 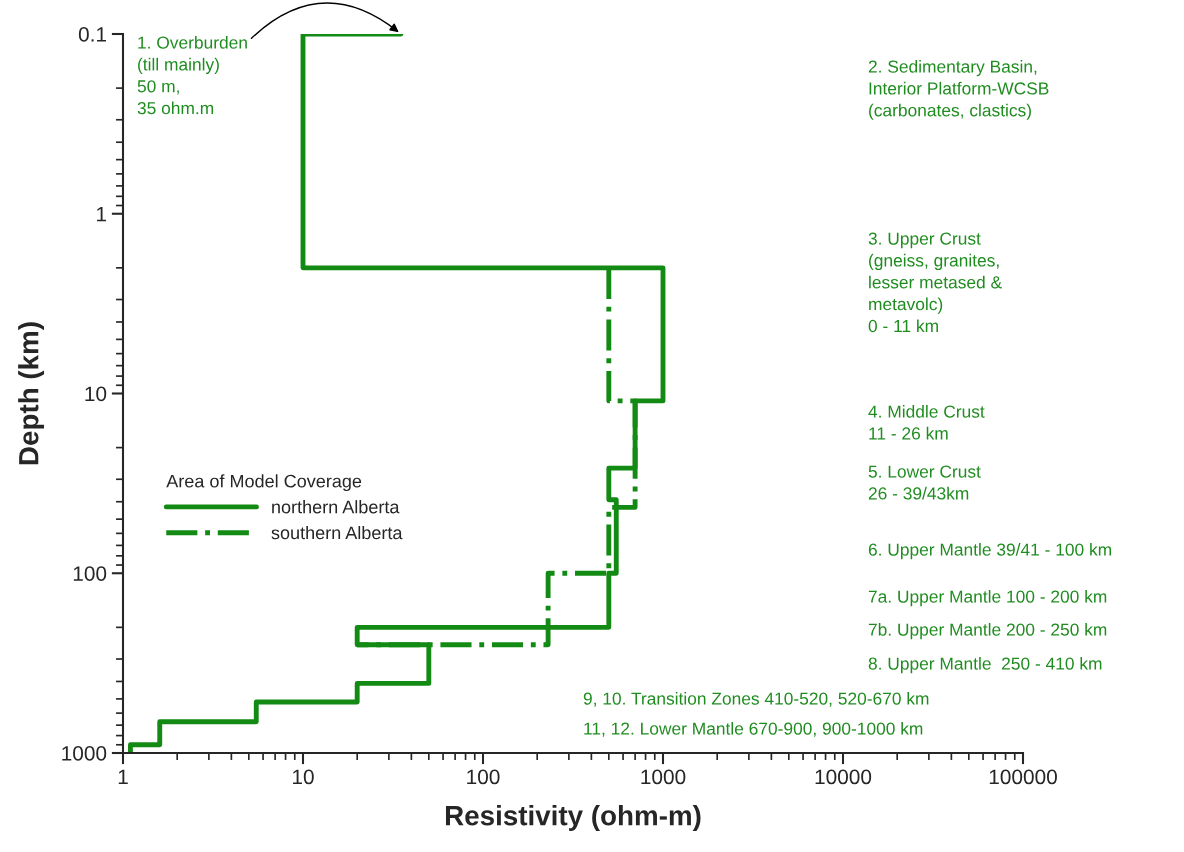 I want to click on x-tick-label: 1, so click(x=123, y=777).